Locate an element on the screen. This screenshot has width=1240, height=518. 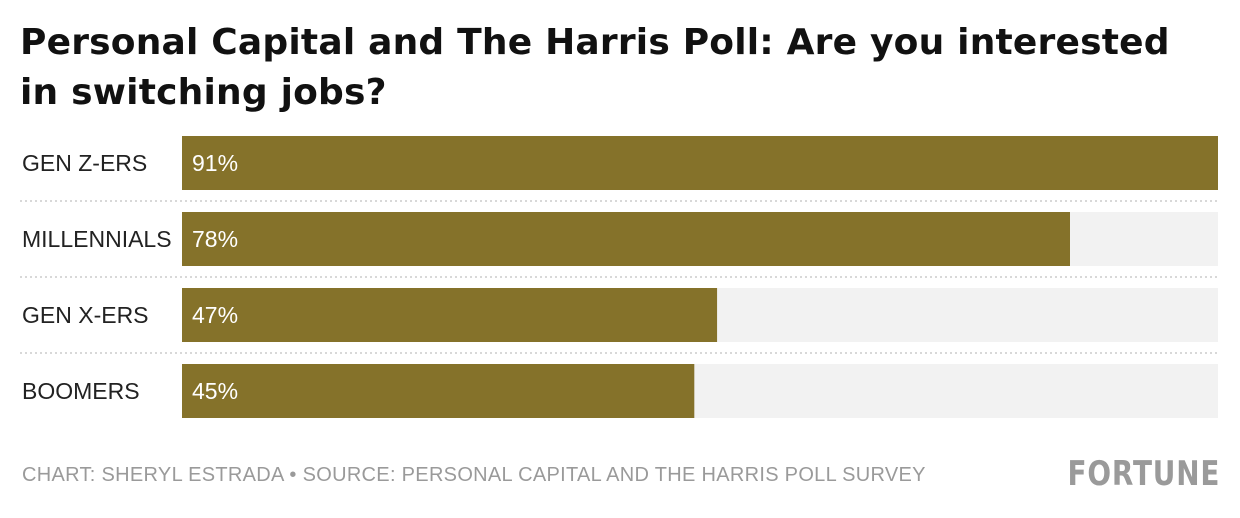
category-label: BOOMERS is located at coordinates (81, 391).